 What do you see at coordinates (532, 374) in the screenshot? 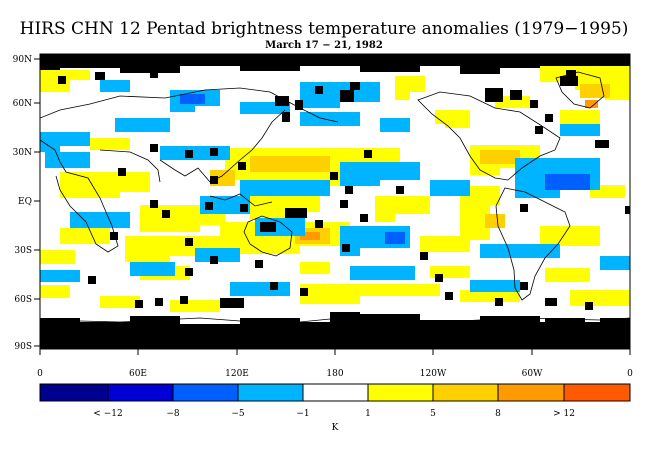
I see `lon-tick-60w: 60W` at bounding box center [532, 374].